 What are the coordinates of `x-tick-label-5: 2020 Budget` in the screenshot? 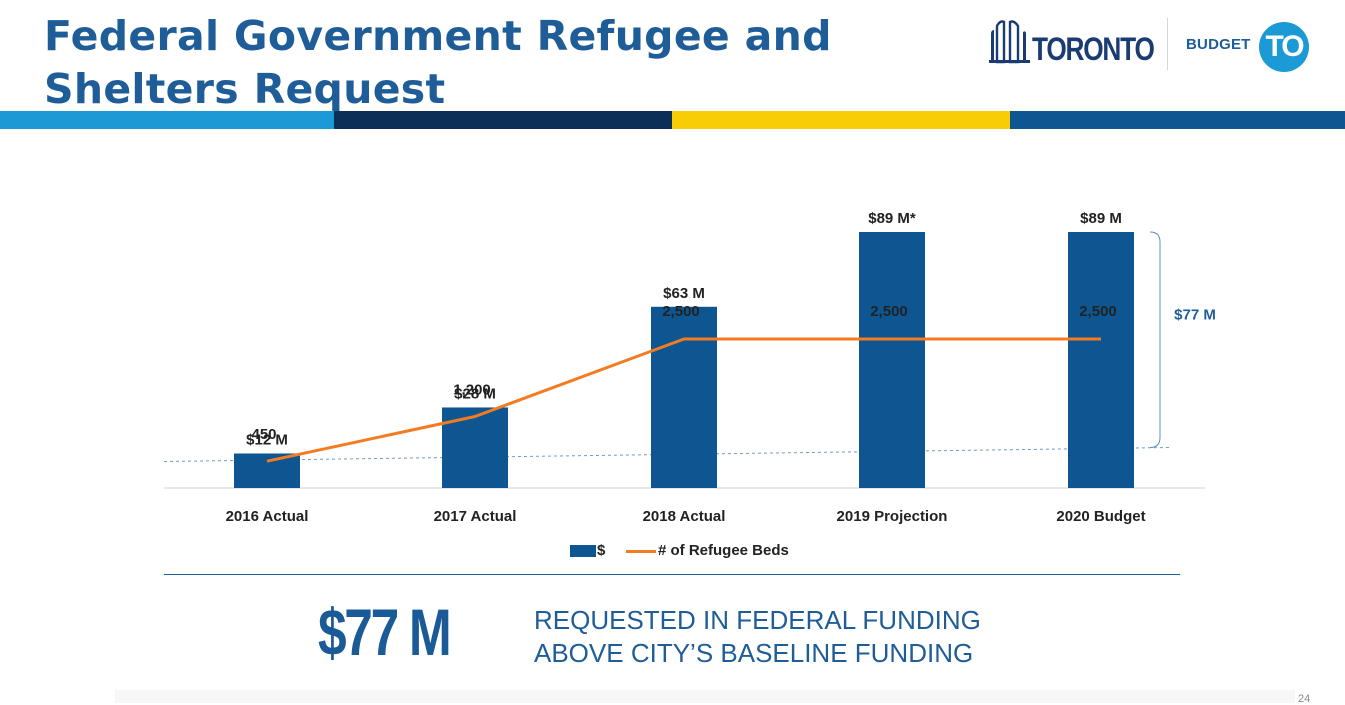 It's located at (1100, 516).